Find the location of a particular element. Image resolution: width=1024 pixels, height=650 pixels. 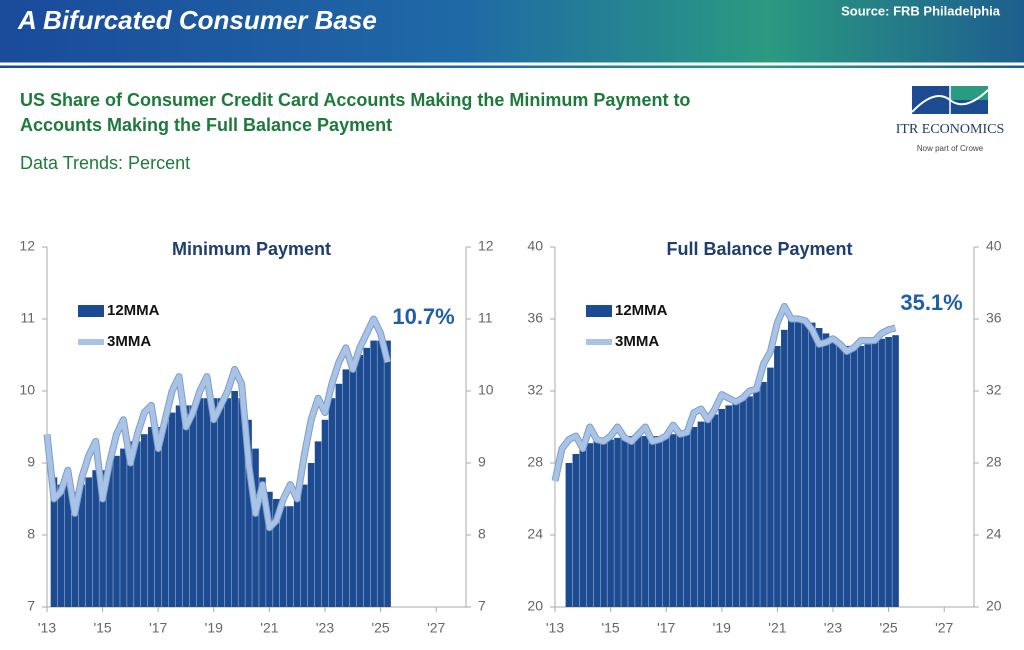

y-tick-label: 32 is located at coordinates (535, 390).